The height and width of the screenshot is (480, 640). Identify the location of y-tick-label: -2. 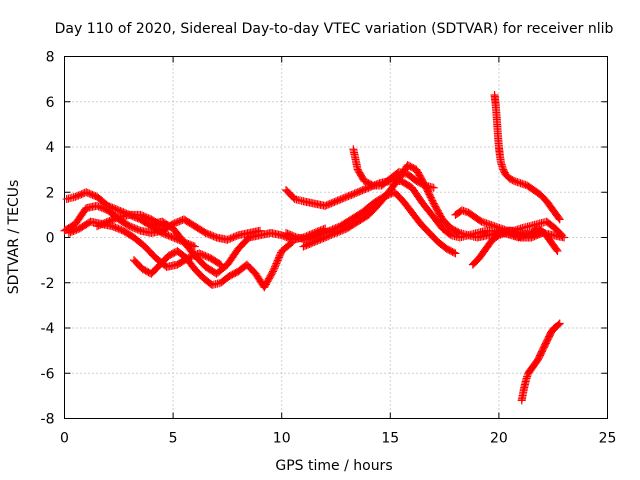
(48, 284).